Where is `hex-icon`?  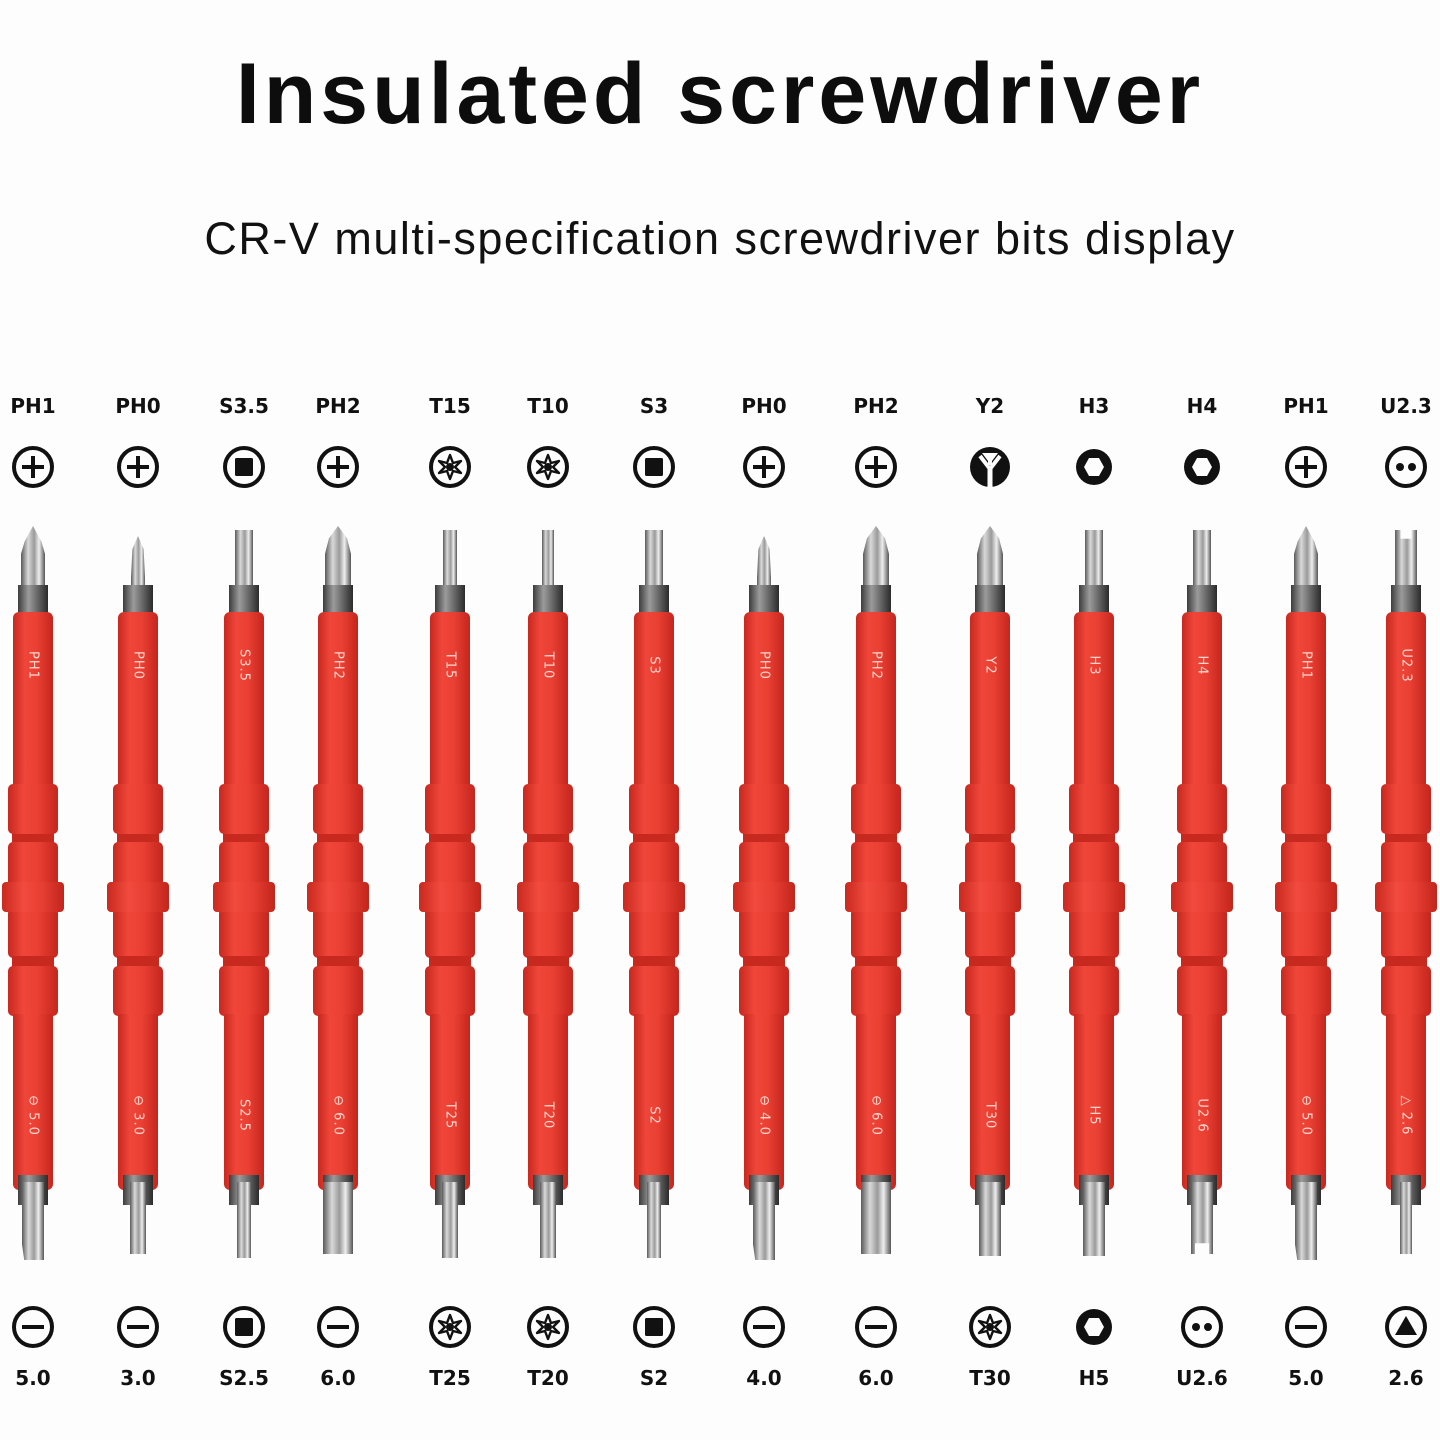
hex-icon is located at coordinates (1202, 467).